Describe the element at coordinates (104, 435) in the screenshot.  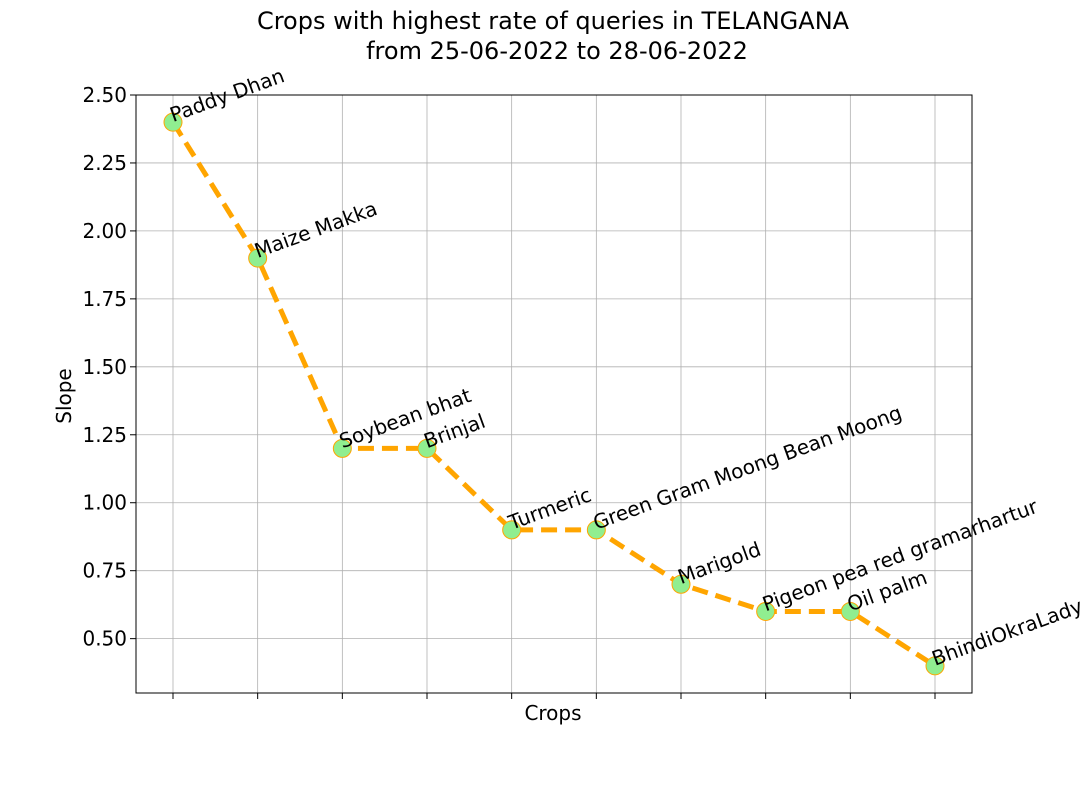
I see `y-tick-label: 1.25` at that location.